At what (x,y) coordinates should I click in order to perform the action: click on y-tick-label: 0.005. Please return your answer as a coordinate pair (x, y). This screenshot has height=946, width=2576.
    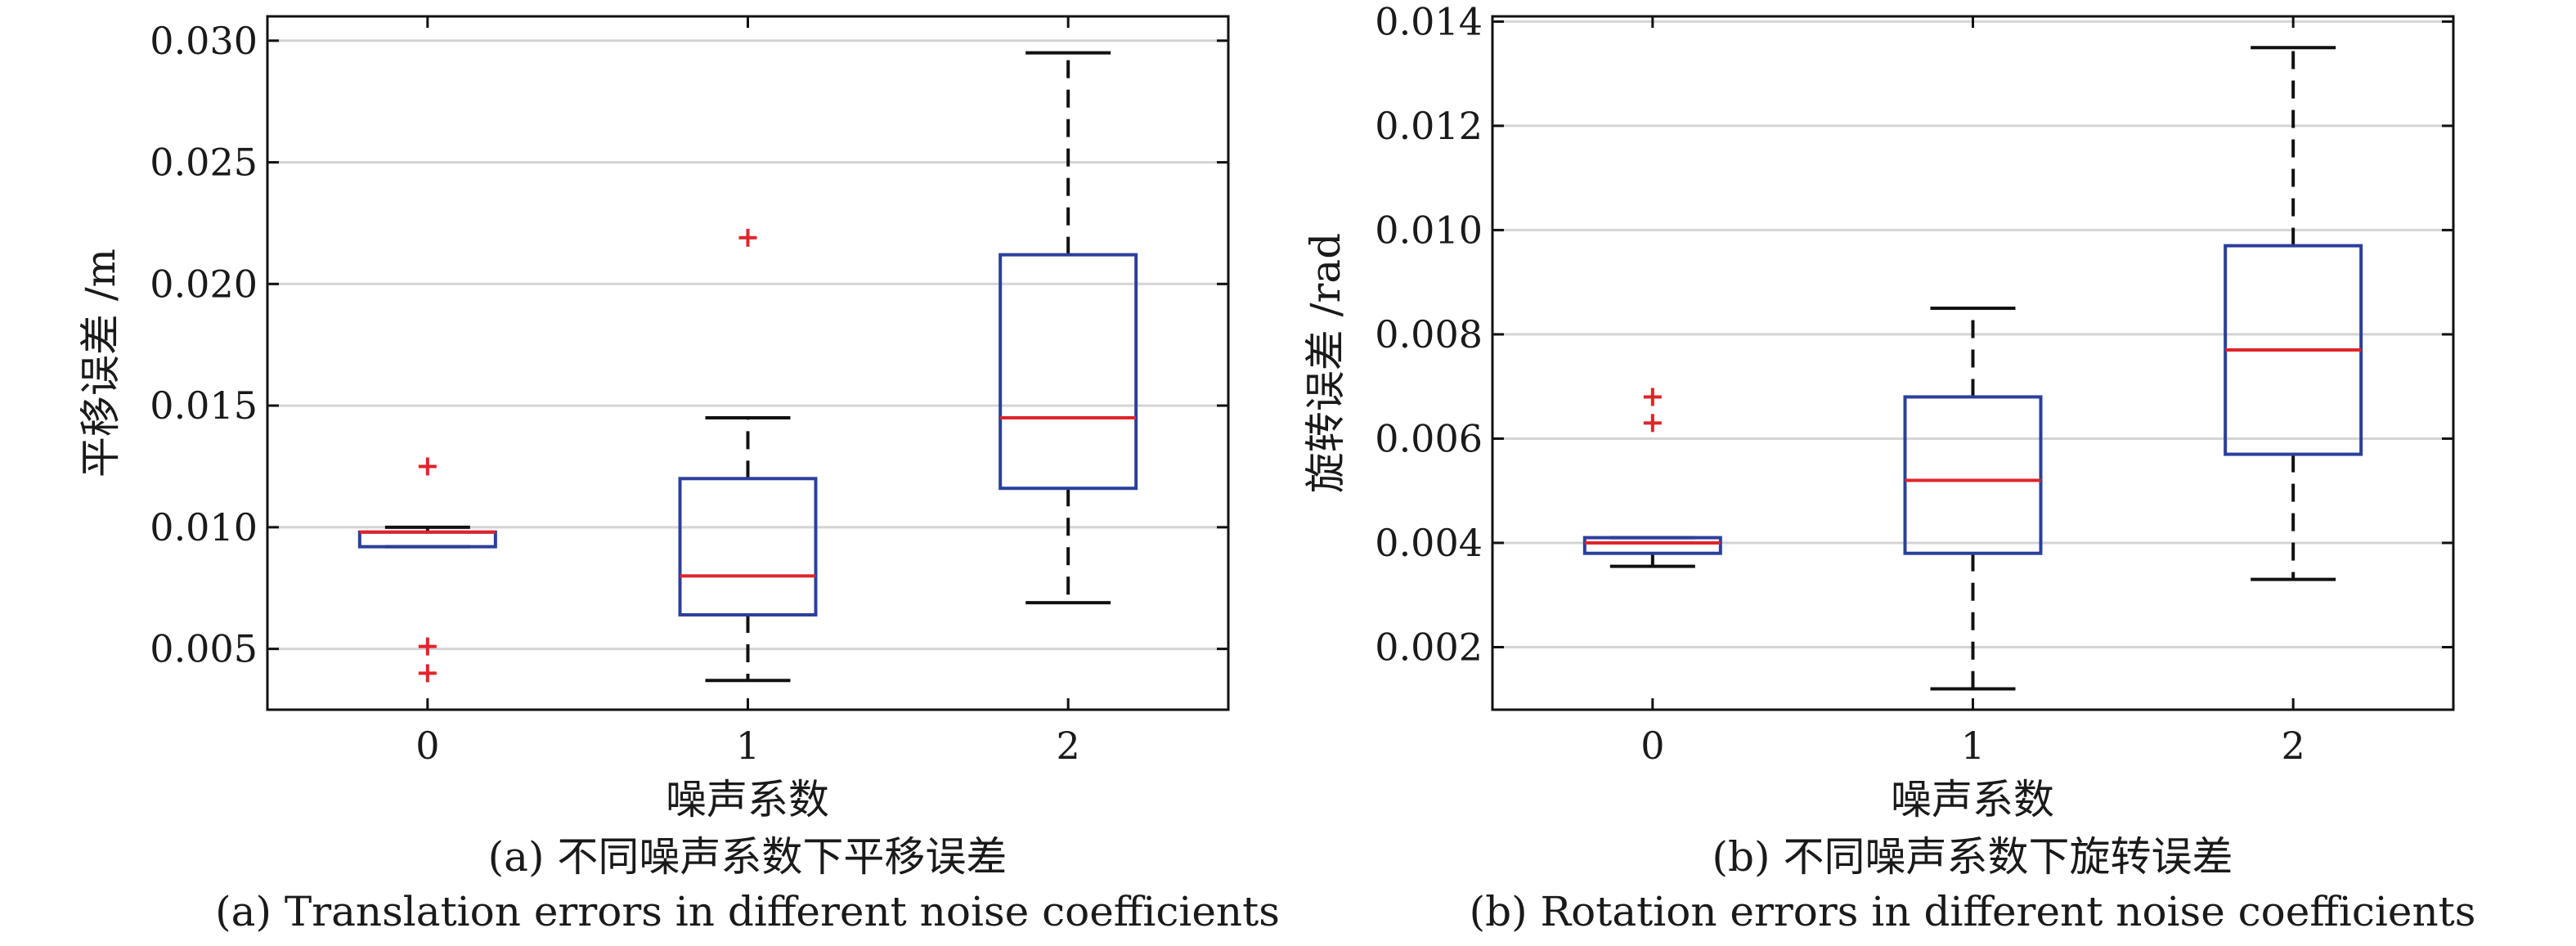
    Looking at the image, I should click on (204, 649).